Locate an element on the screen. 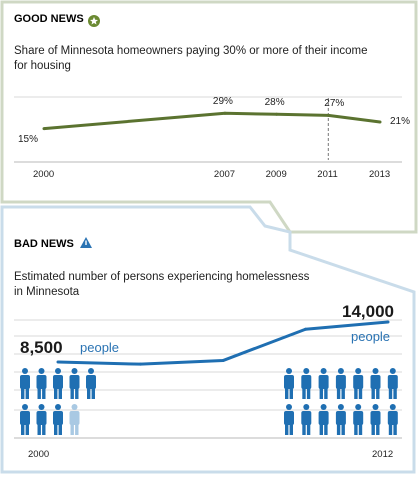 This screenshot has width=420, height=480. good-chart-point-2009 is located at coordinates (277, 114).